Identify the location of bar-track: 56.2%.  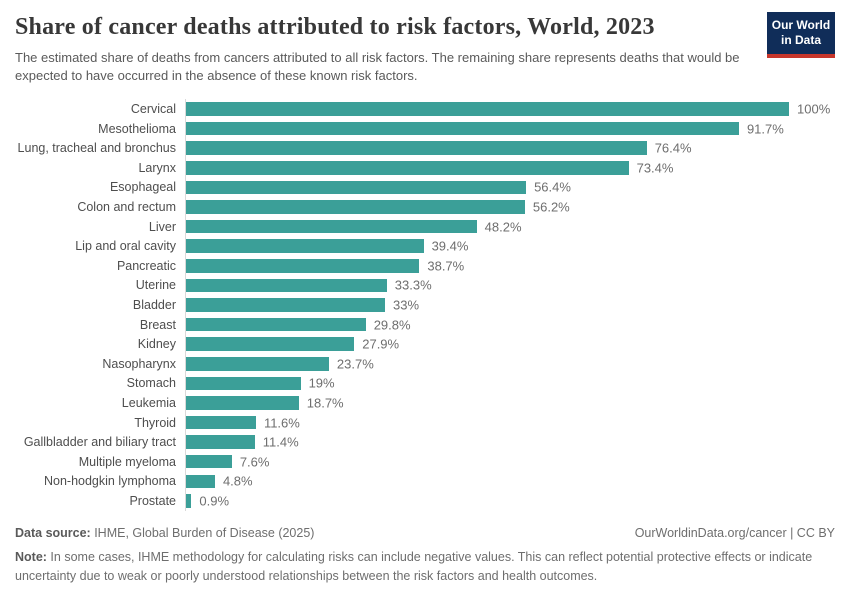
(487, 207).